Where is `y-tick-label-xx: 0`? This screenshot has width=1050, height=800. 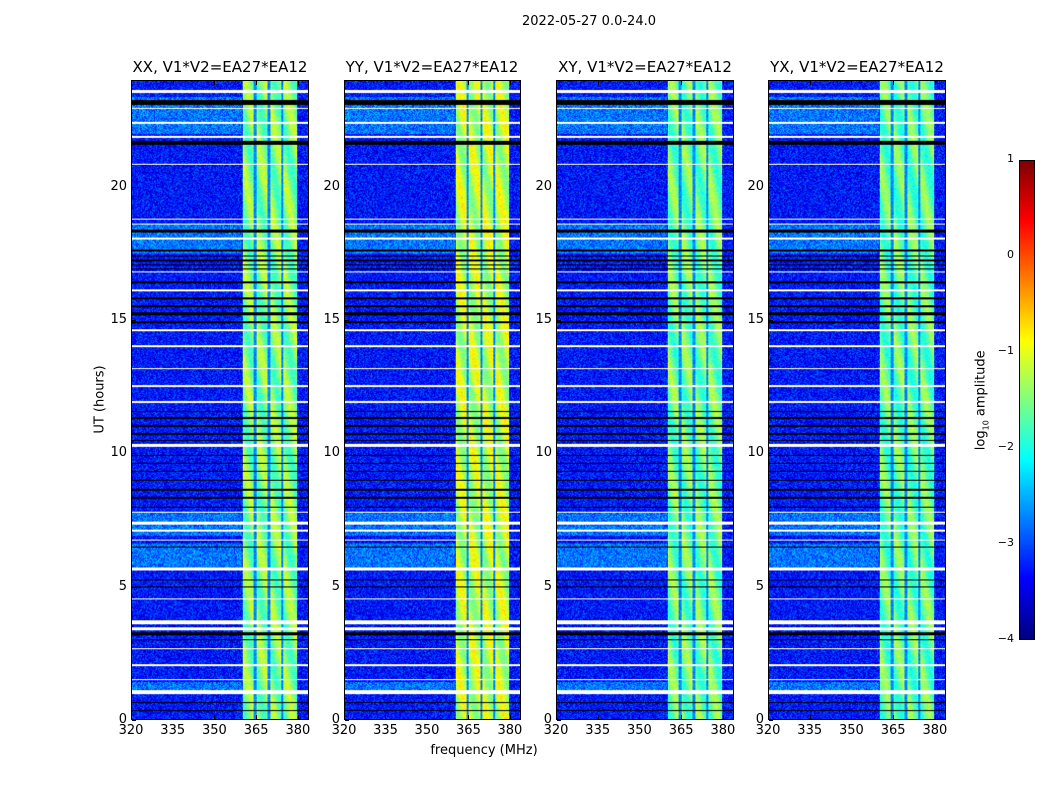
y-tick-label-xx: 0 is located at coordinates (122, 719).